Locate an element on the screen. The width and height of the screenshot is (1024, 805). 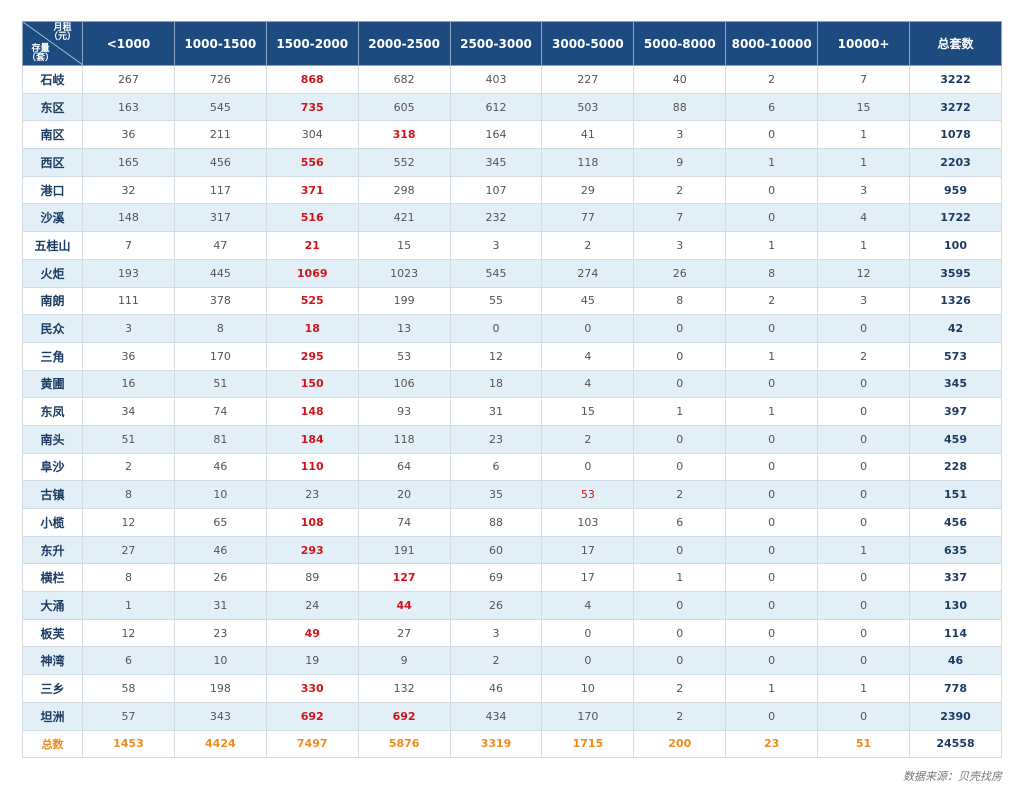
summary-value-cell: 23 is located at coordinates (772, 744).